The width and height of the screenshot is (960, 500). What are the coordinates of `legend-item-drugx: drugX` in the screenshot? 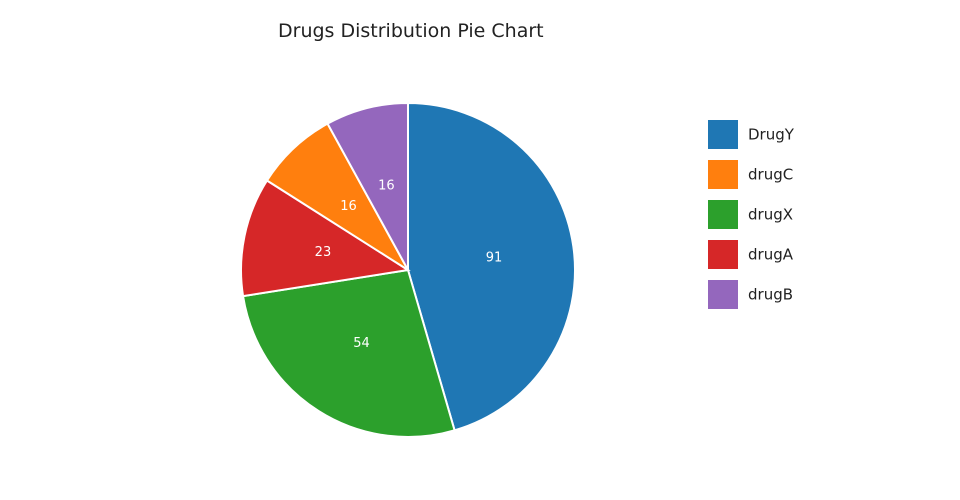 It's located at (750, 214).